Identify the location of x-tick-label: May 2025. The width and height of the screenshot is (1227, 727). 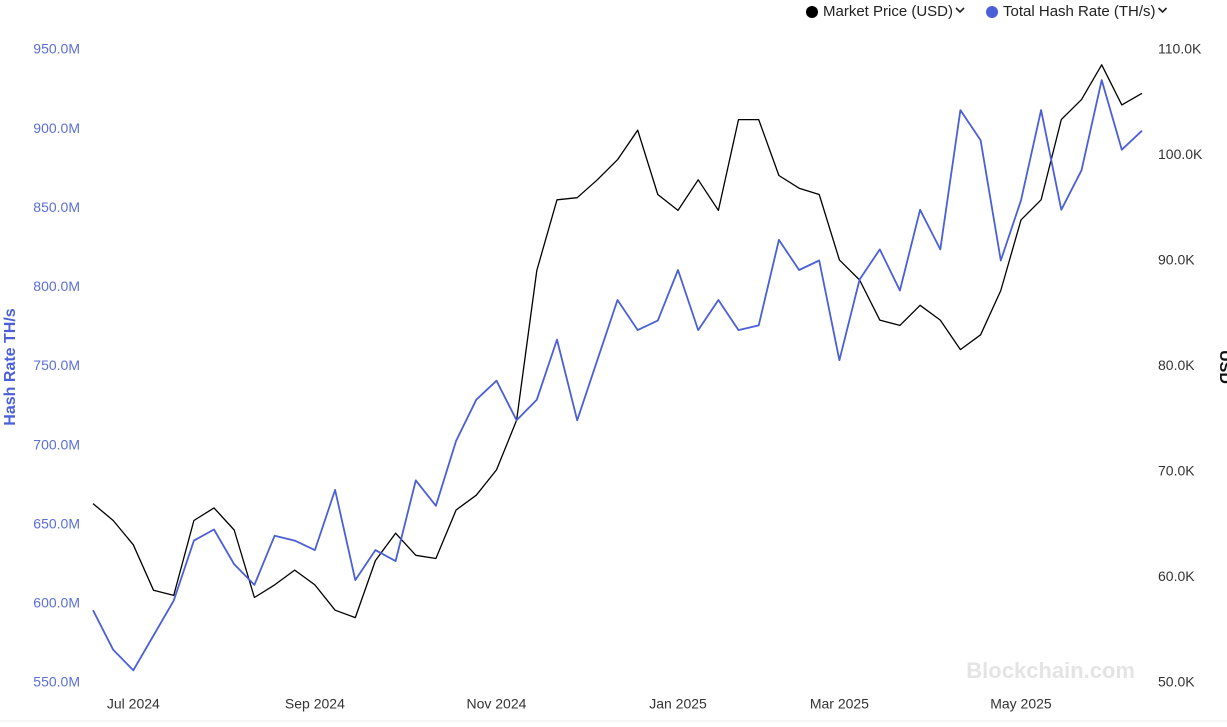
(1021, 704).